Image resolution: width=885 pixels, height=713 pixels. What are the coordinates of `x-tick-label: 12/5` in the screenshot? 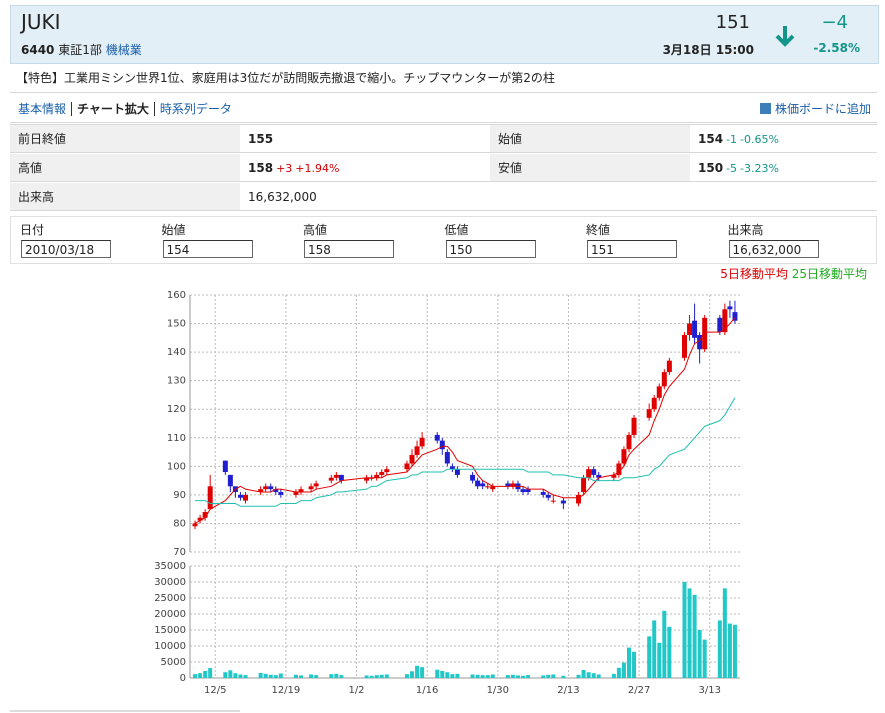 It's located at (215, 690).